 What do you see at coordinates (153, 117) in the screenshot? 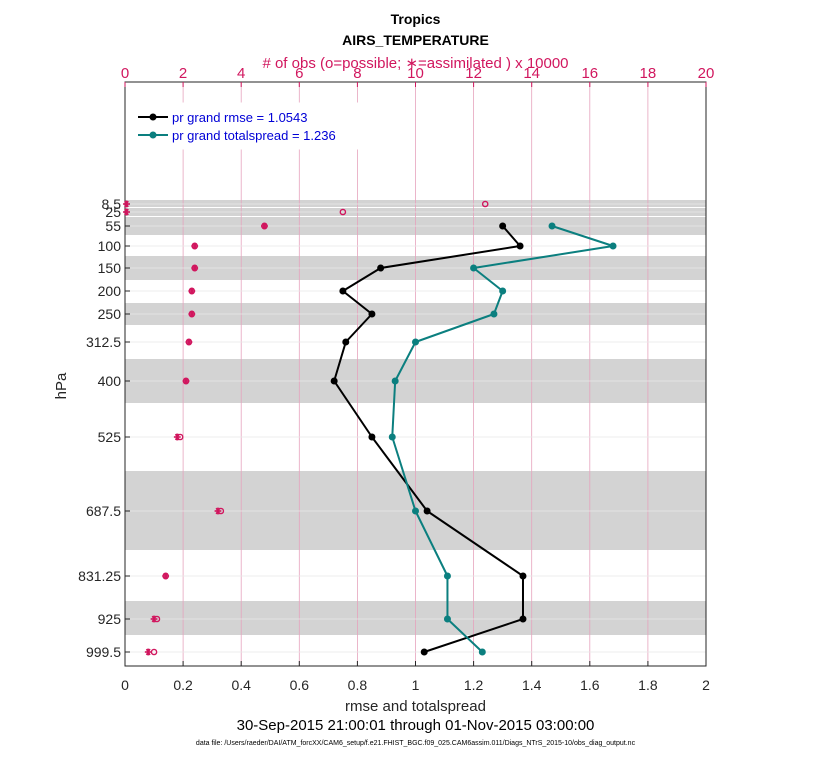
I see `legend-marker-rmse` at bounding box center [153, 117].